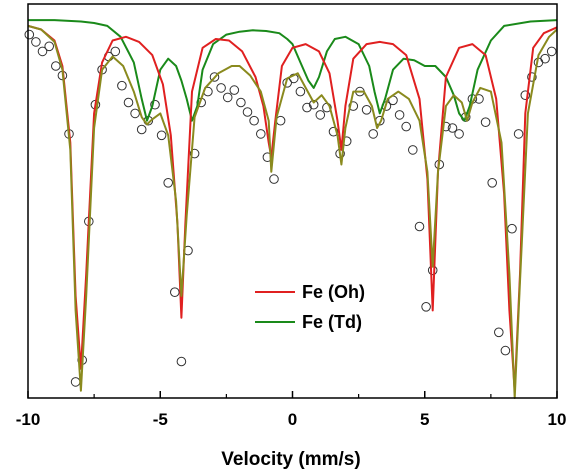 The height and width of the screenshot is (475, 571). I want to click on x-tick-label: -10, so click(28, 419).